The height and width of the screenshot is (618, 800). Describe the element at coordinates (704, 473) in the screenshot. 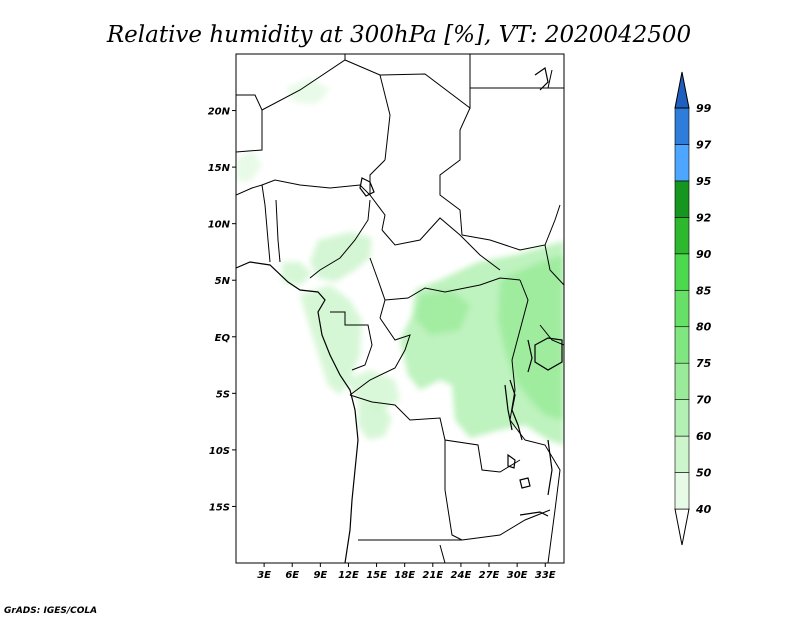

I see `colorbar-level-label: 50` at that location.